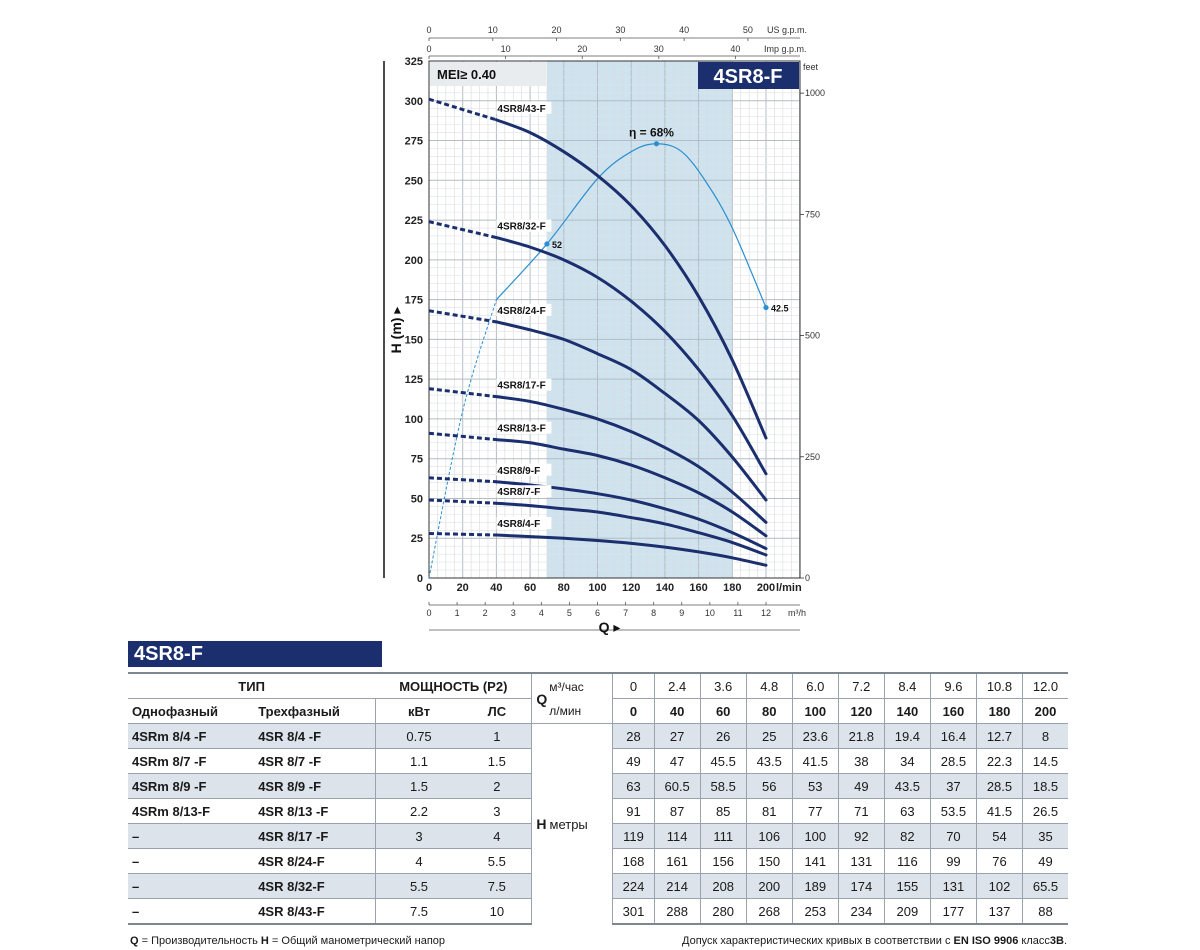 Image resolution: width=1200 pixels, height=950 pixels. Describe the element at coordinates (999, 685) in the screenshot. I see `q-m3h-cell: 10.8` at that location.